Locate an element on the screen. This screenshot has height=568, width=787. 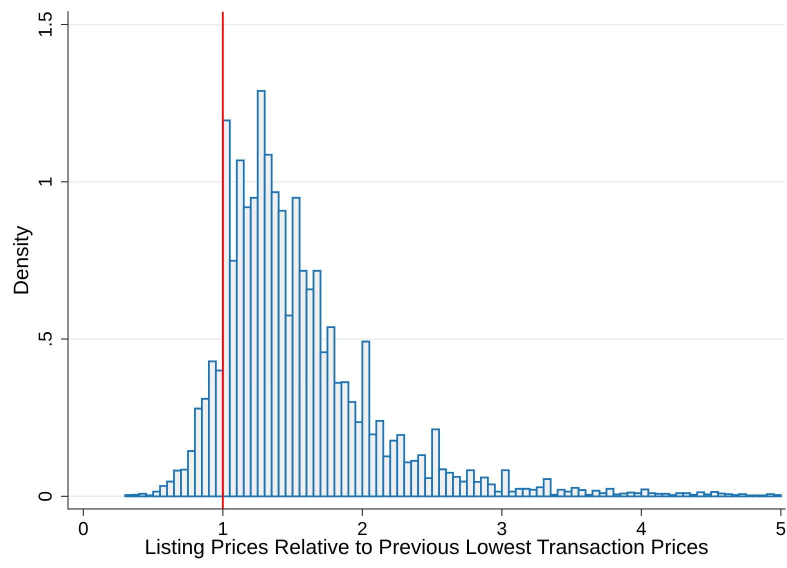
x-tick-label: 3 is located at coordinates (501, 529).